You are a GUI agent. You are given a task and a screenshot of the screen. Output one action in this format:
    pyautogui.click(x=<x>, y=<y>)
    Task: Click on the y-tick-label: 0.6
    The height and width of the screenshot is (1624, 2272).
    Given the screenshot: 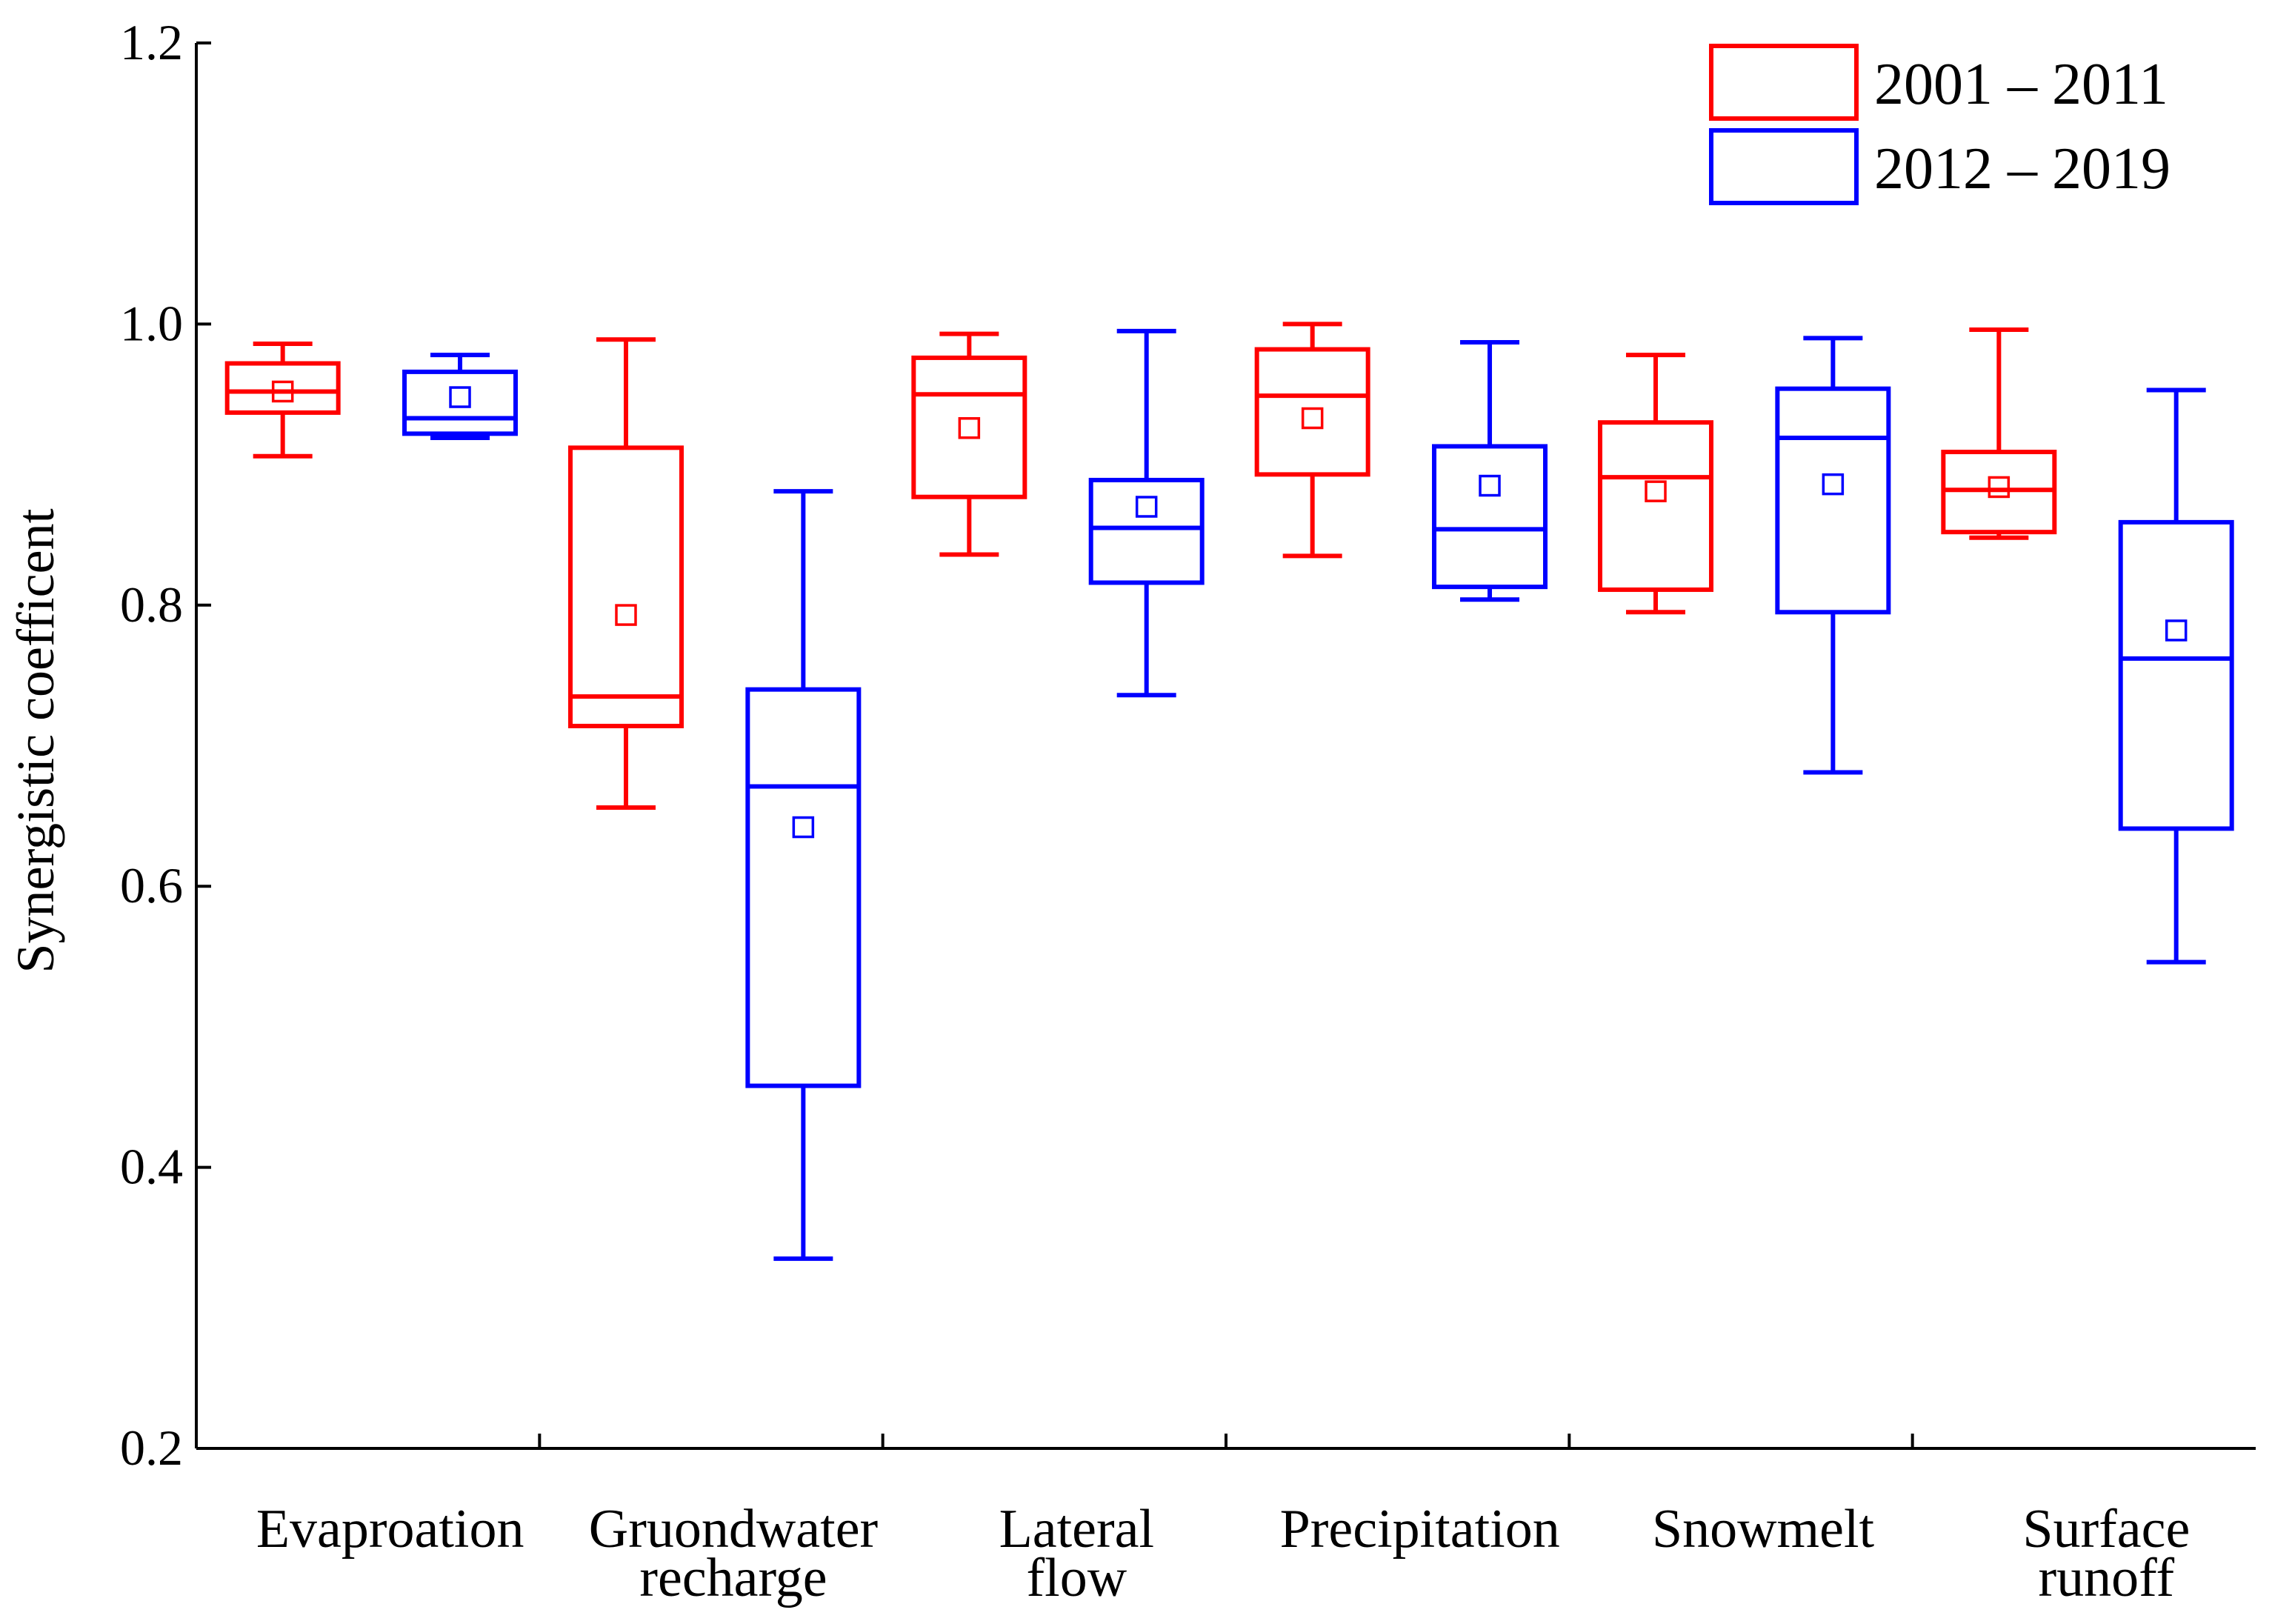 What is the action you would take?
    pyautogui.click(x=151, y=885)
    